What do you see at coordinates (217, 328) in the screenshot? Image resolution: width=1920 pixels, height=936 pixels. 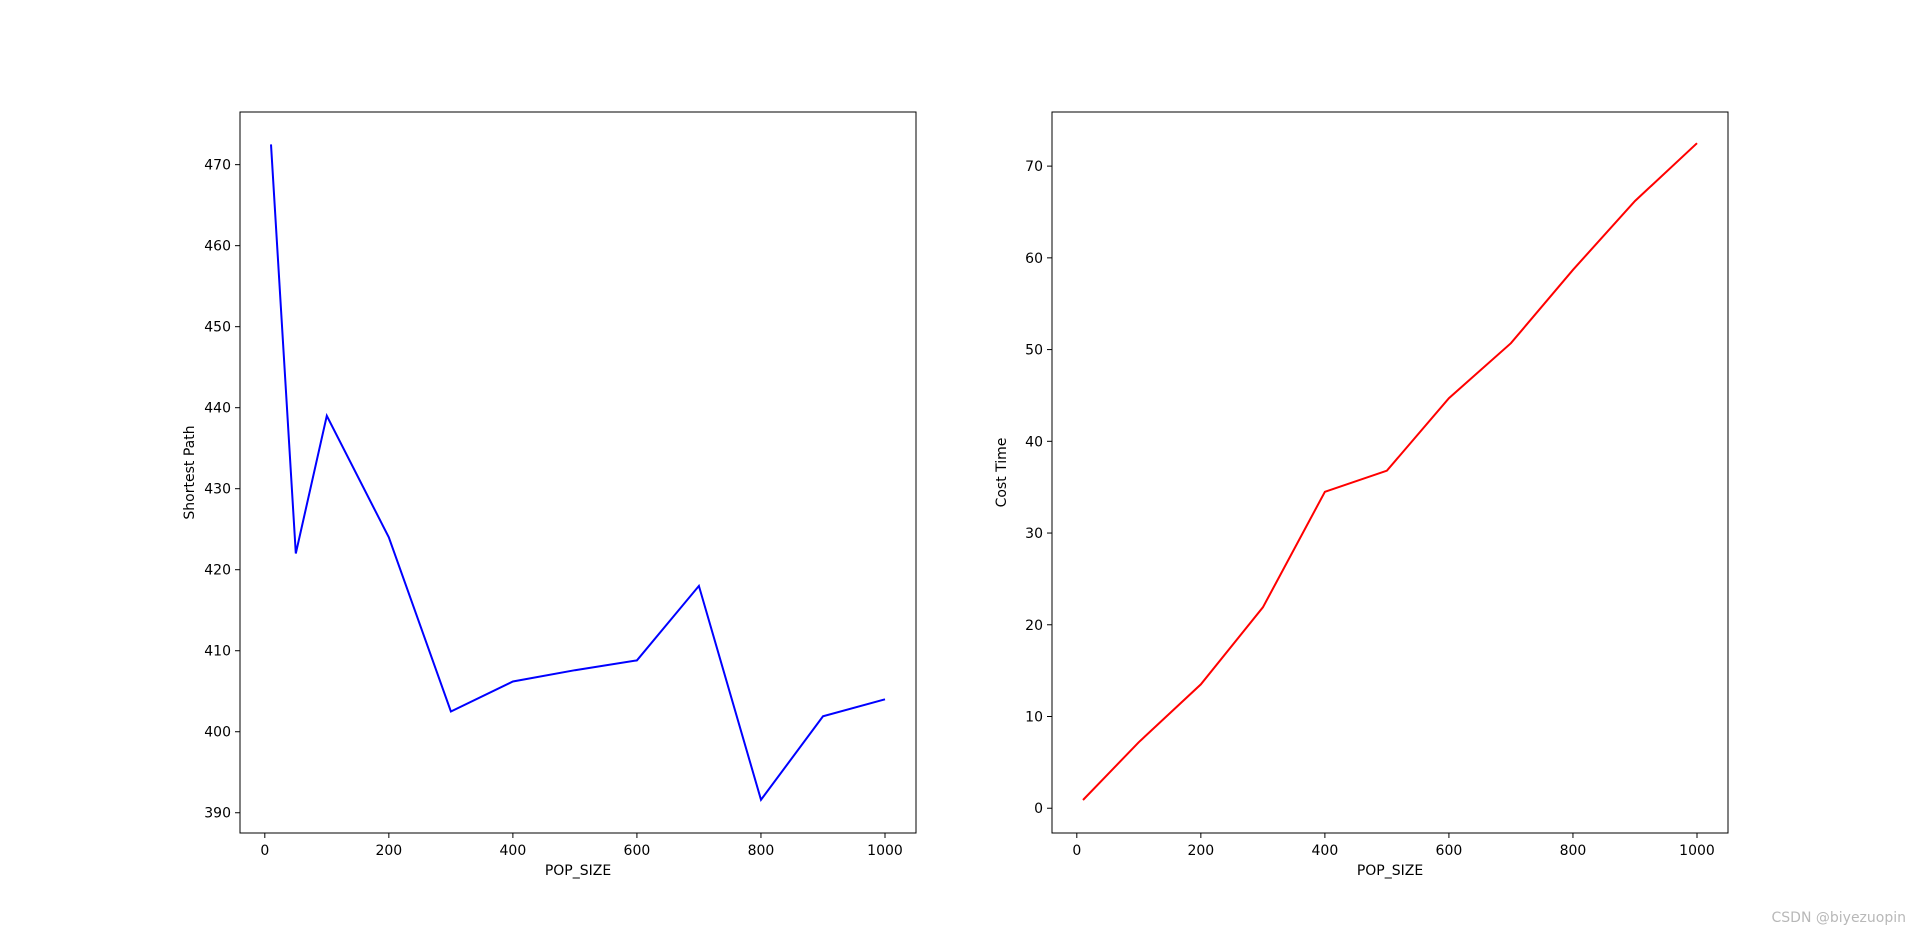 I see `y-tick-label: 450` at bounding box center [217, 328].